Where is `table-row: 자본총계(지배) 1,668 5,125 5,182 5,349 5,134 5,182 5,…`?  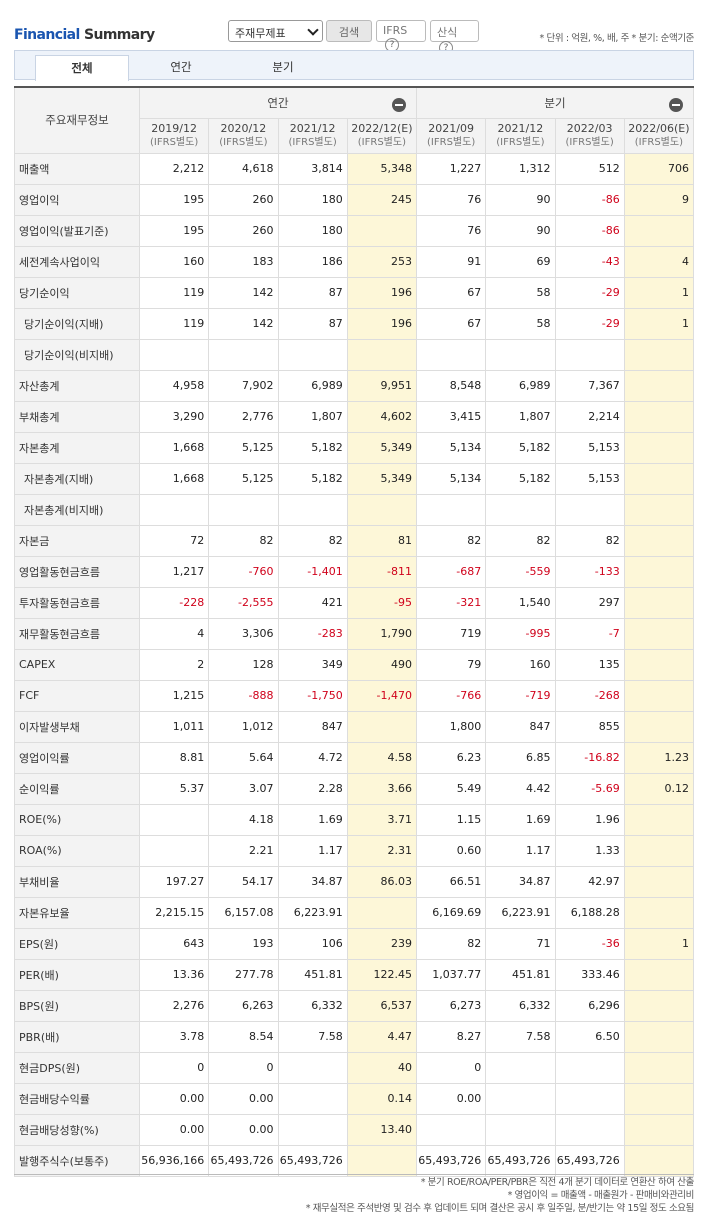
table-row: 자본총계(지배) 1,668 5,125 5,182 5,349 5,134 5,182 5,… is located at coordinates (354, 478).